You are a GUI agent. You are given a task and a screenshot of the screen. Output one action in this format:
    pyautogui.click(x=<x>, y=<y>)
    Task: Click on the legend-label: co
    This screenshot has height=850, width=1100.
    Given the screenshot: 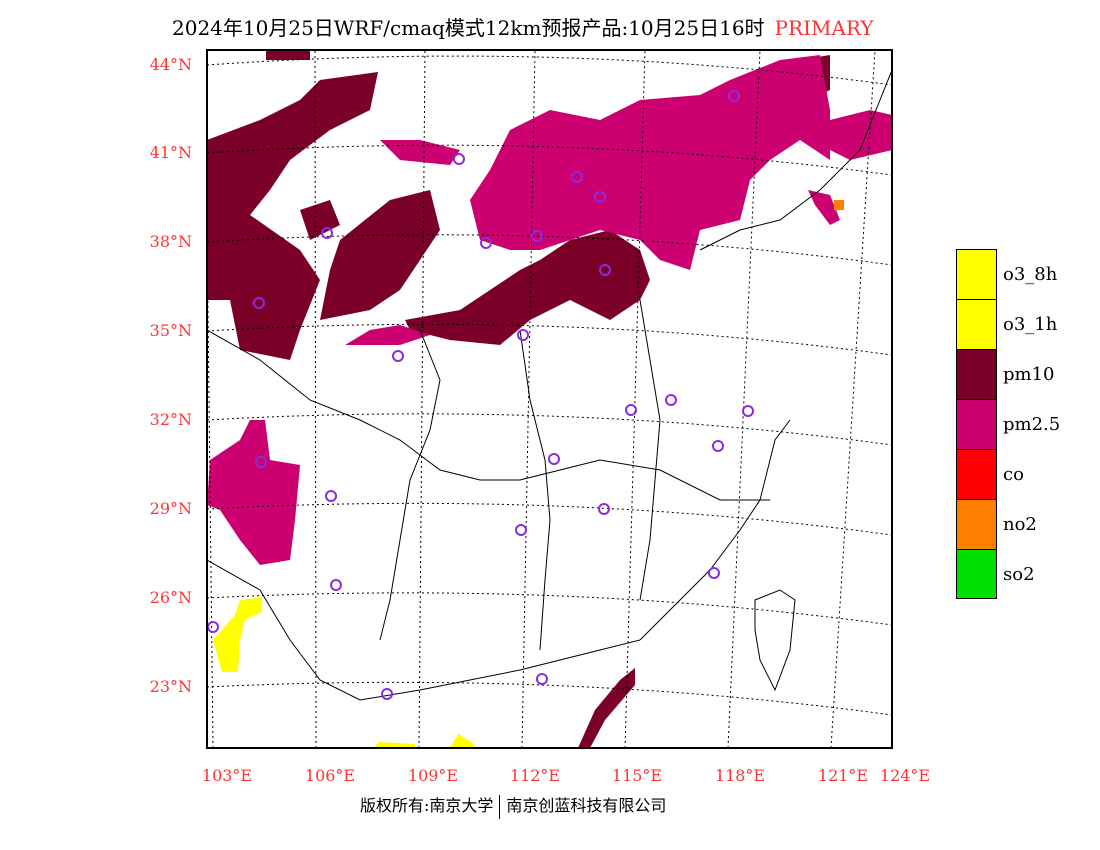 What is the action you would take?
    pyautogui.click(x=1013, y=474)
    